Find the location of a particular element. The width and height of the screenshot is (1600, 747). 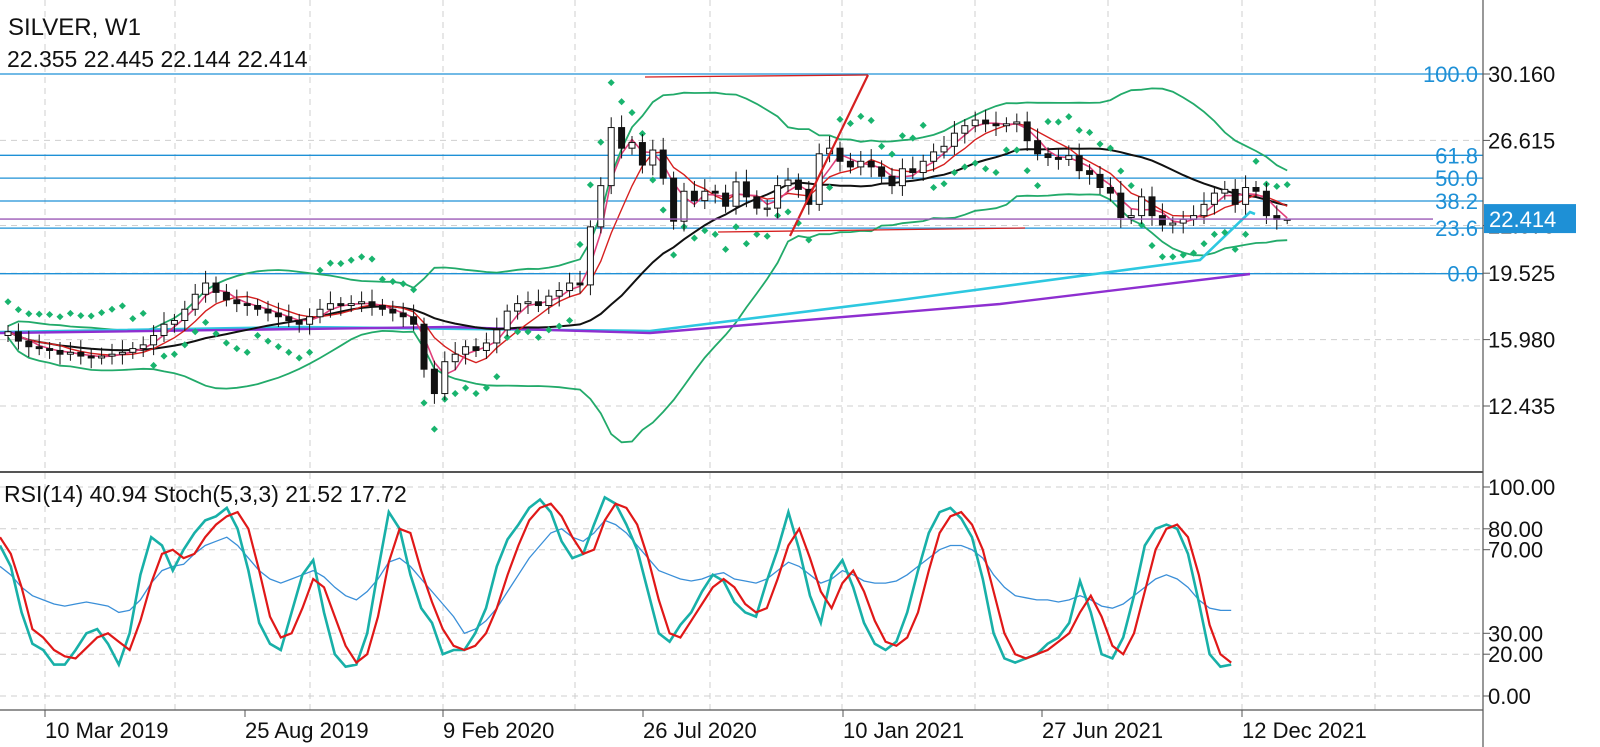

support-line is located at coordinates (871, 230).